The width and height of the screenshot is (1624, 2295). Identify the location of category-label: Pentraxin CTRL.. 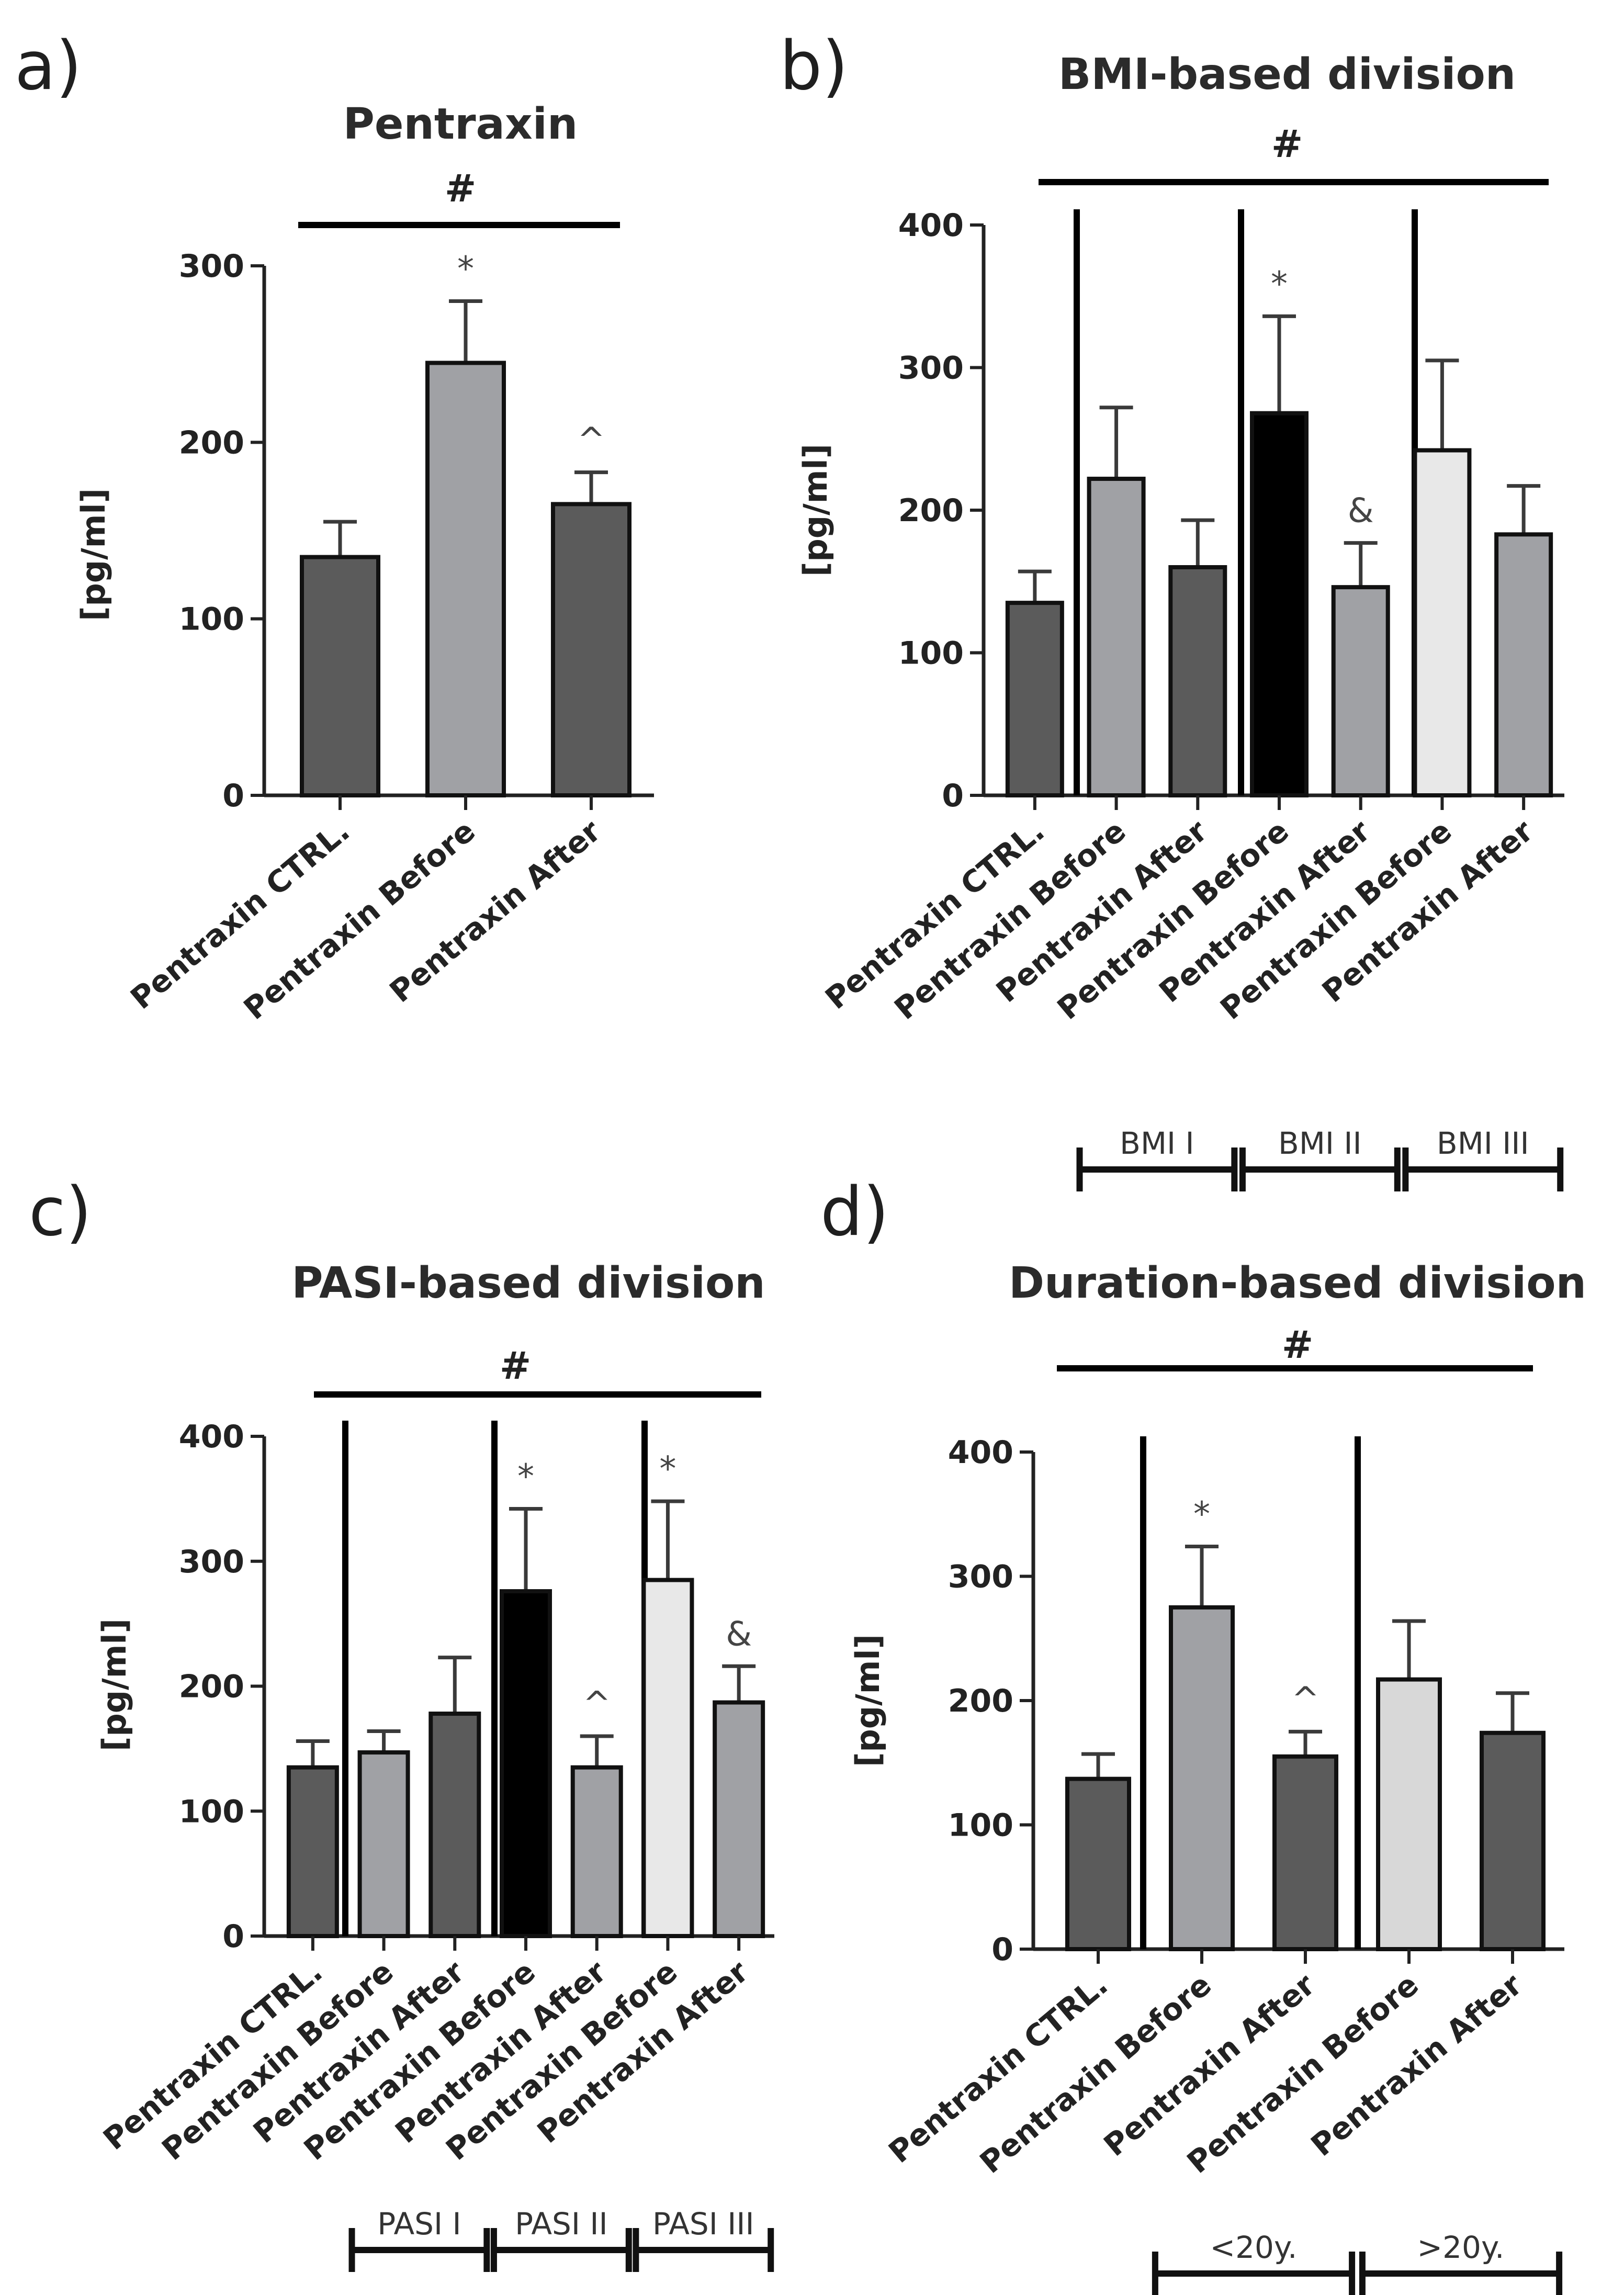
(240, 915).